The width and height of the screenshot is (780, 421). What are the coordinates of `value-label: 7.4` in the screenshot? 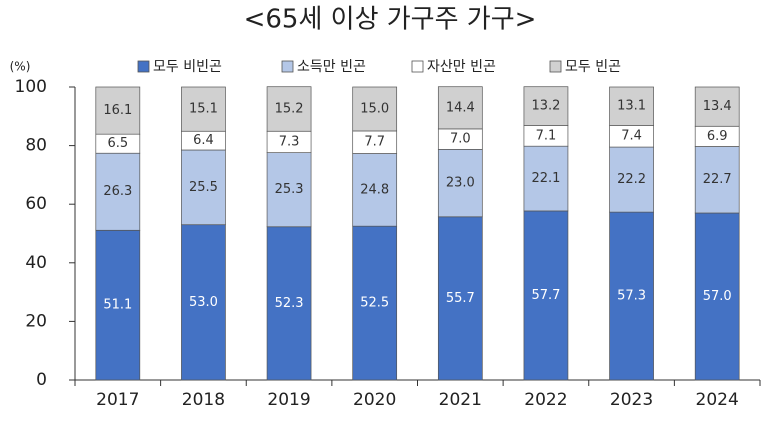 It's located at (631, 136).